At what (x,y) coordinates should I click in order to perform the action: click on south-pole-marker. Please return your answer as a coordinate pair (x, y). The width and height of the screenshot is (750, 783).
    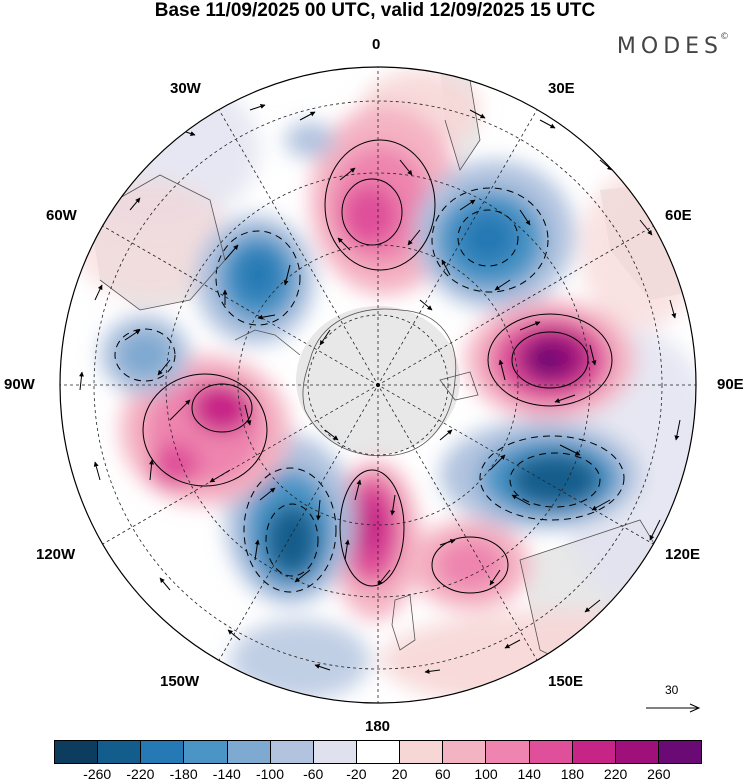
    Looking at the image, I should click on (378, 385).